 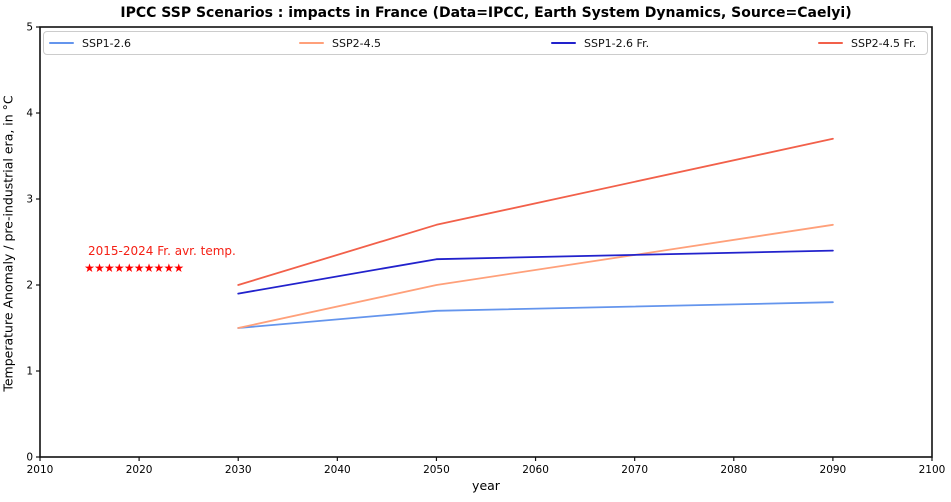 What do you see at coordinates (29, 28) in the screenshot?
I see `y-tick-label: 5` at bounding box center [29, 28].